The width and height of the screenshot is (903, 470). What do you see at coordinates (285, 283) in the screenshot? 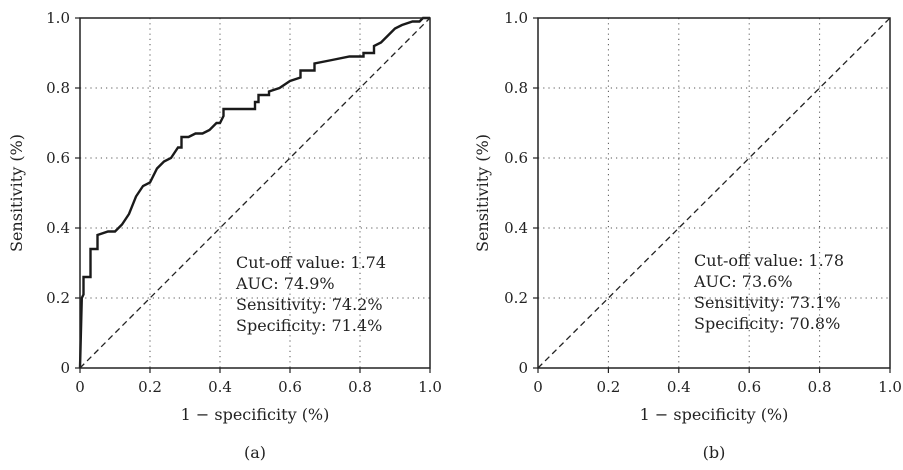
I see `annotation-text: AUC: 74.9%` at bounding box center [285, 283].